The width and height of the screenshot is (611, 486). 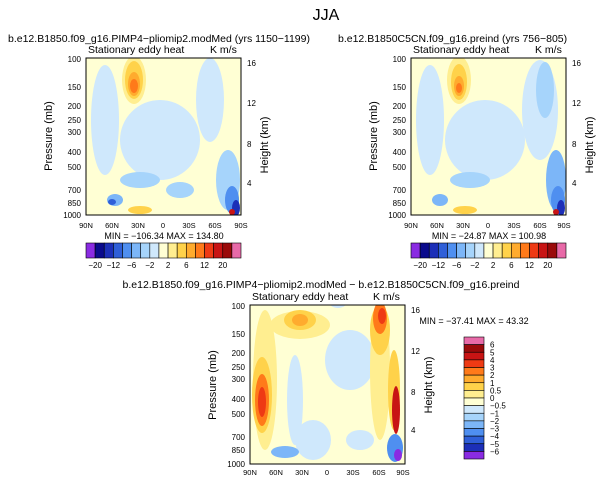 I want to click on lat-tick-30s: 30S, so click(x=513, y=225).